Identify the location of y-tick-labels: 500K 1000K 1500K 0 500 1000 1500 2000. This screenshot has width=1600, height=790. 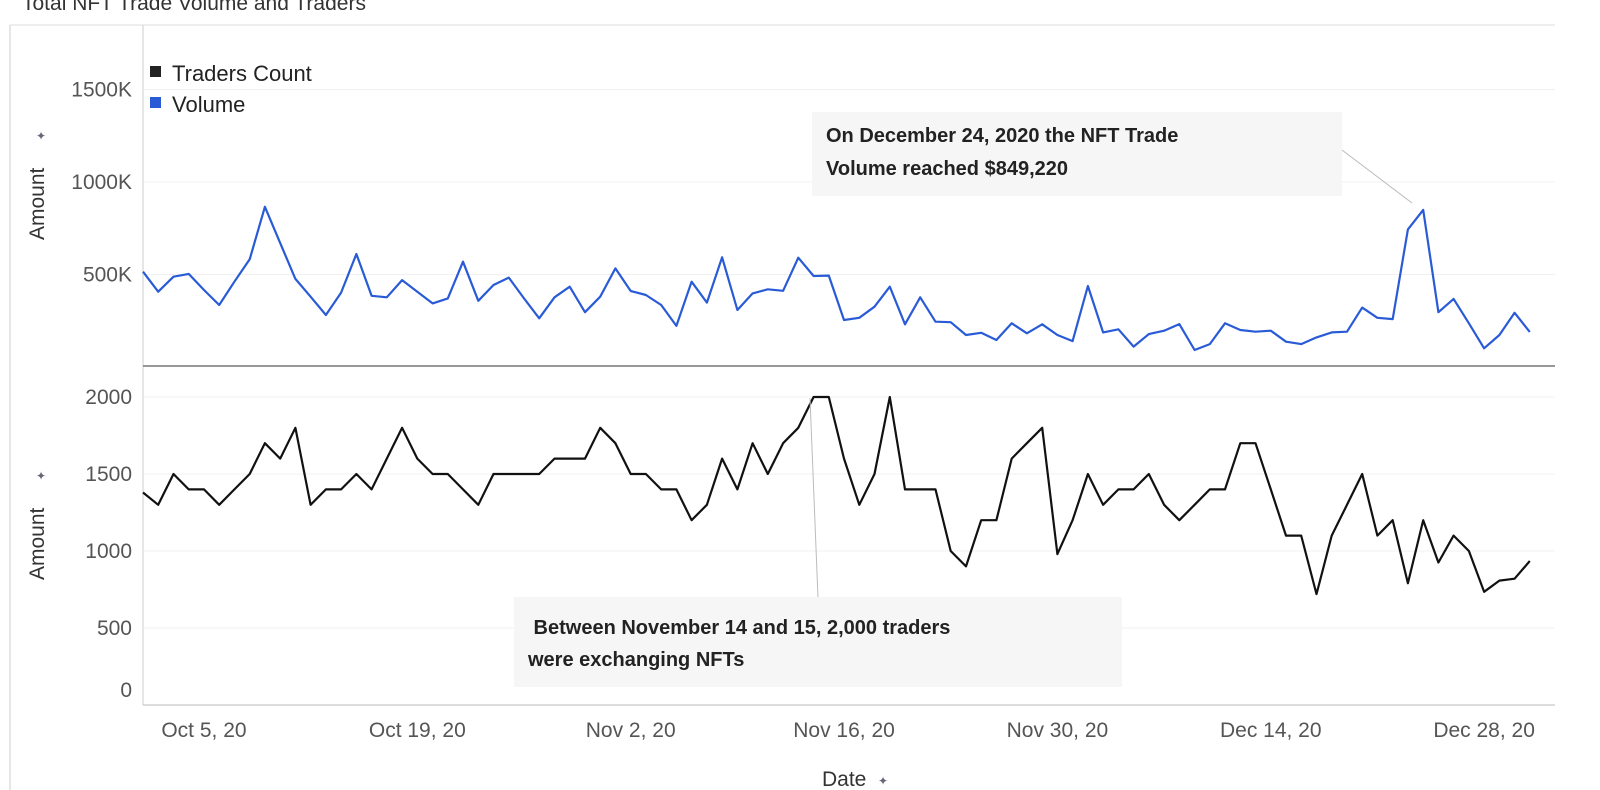
(101, 391).